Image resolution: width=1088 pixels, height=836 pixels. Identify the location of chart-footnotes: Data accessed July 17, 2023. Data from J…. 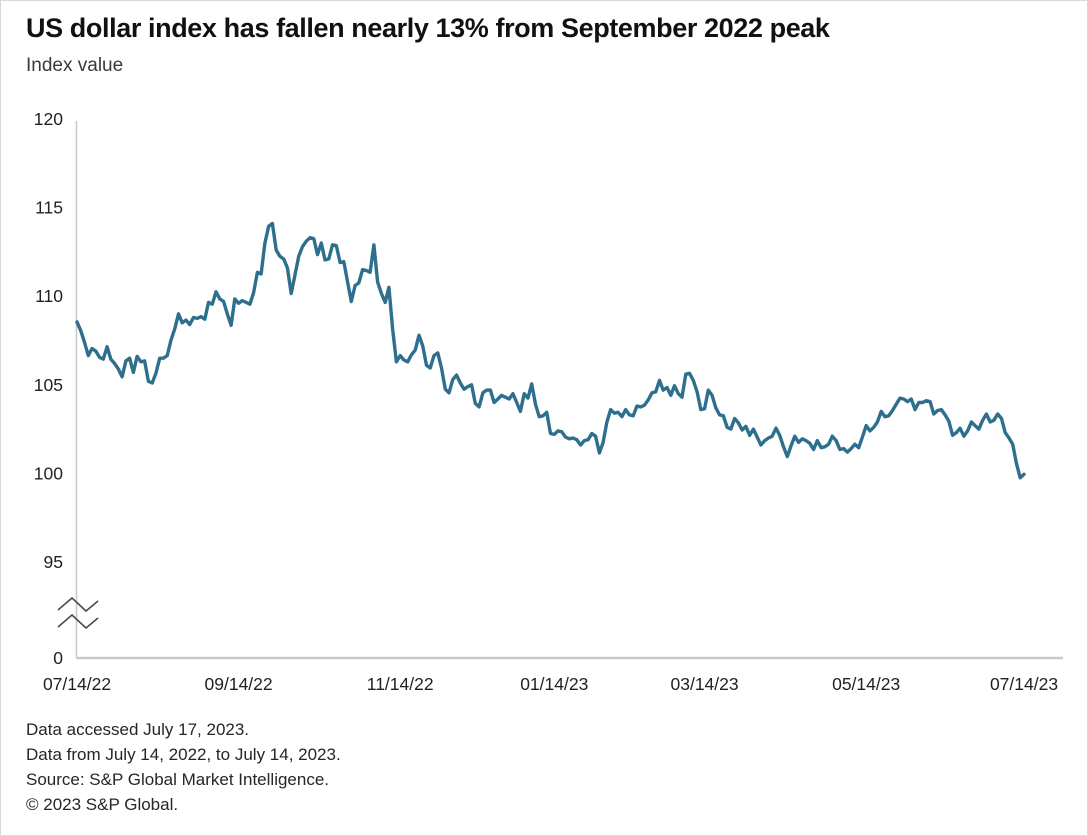
(183, 767).